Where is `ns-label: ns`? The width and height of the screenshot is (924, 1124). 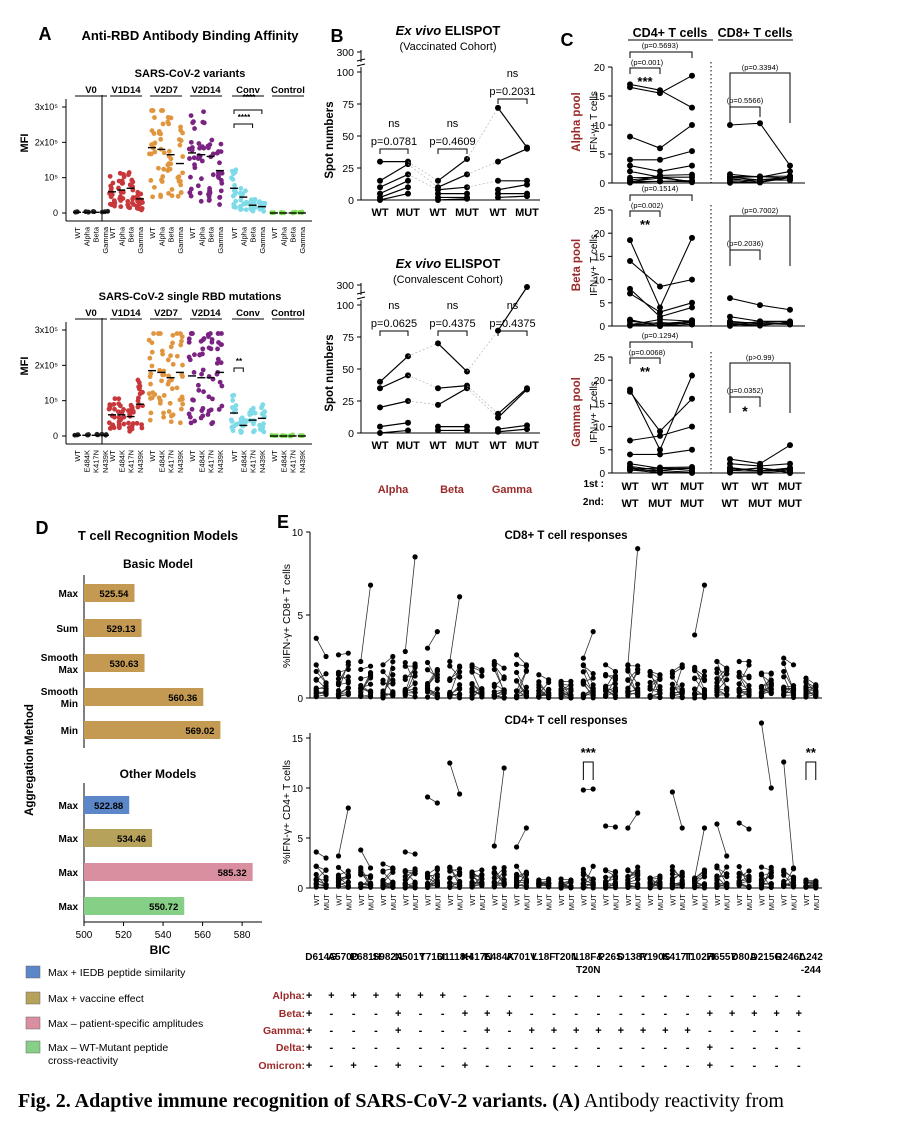 ns-label: ns is located at coordinates (513, 306).